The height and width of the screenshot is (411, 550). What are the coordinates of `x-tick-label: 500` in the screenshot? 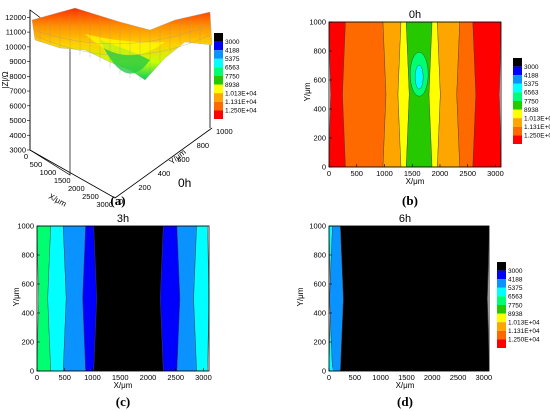 It's located at (36, 164).